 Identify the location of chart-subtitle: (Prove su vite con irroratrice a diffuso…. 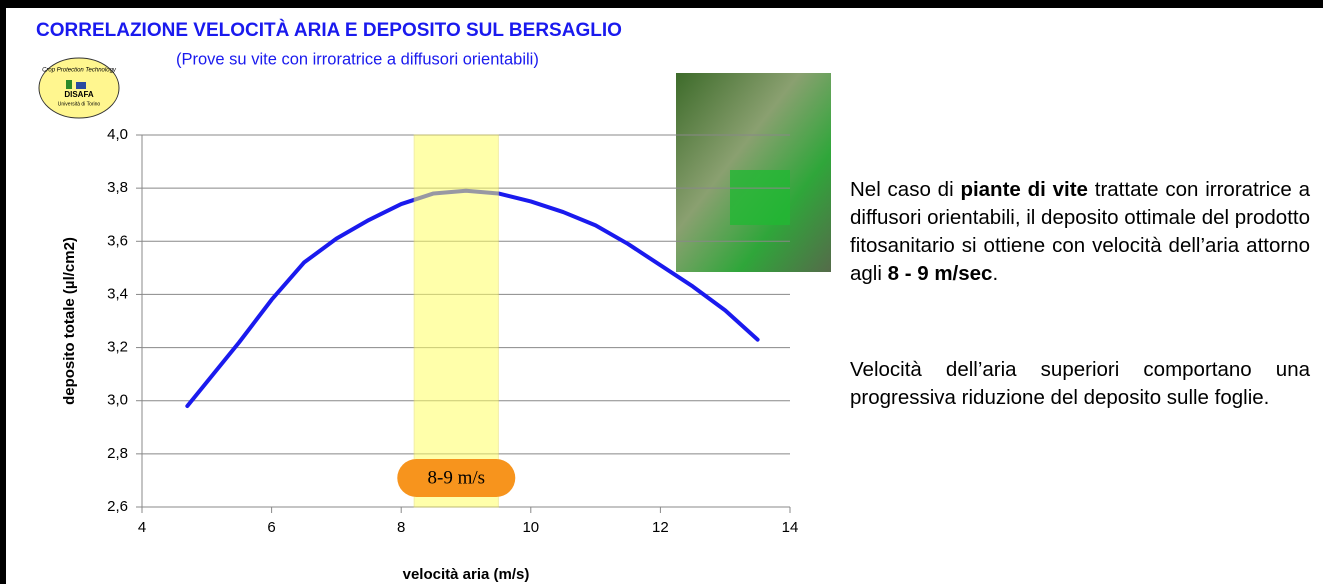
(357, 59).